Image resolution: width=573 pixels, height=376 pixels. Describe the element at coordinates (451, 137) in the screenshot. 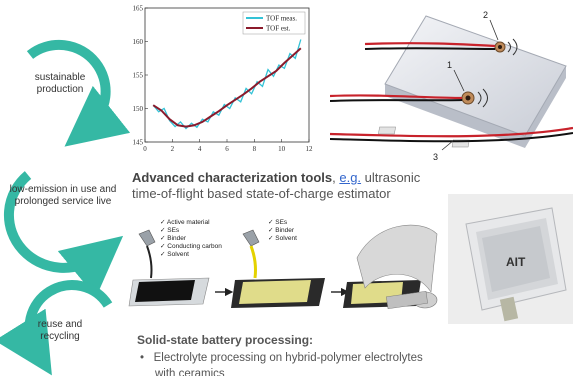

I see `wire-3-black` at that location.